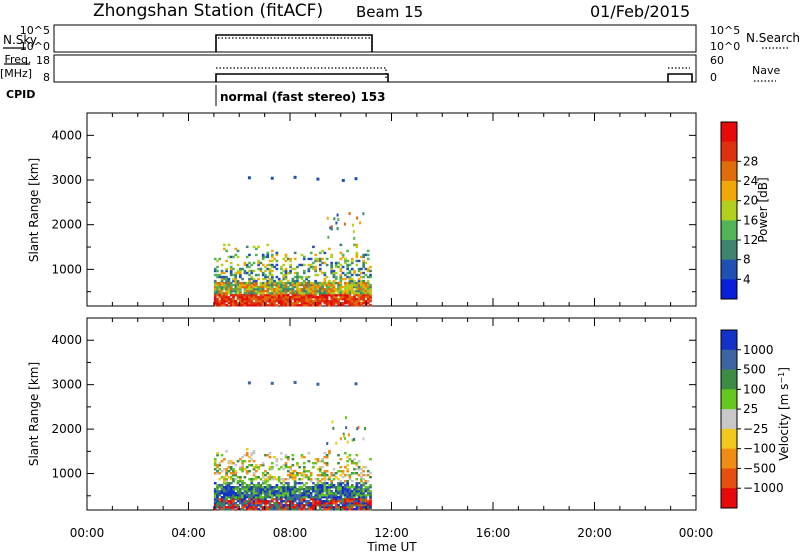 The image size is (800, 554). I want to click on velocity-colorbar-label: Velocity [m s−1], so click(784, 414).